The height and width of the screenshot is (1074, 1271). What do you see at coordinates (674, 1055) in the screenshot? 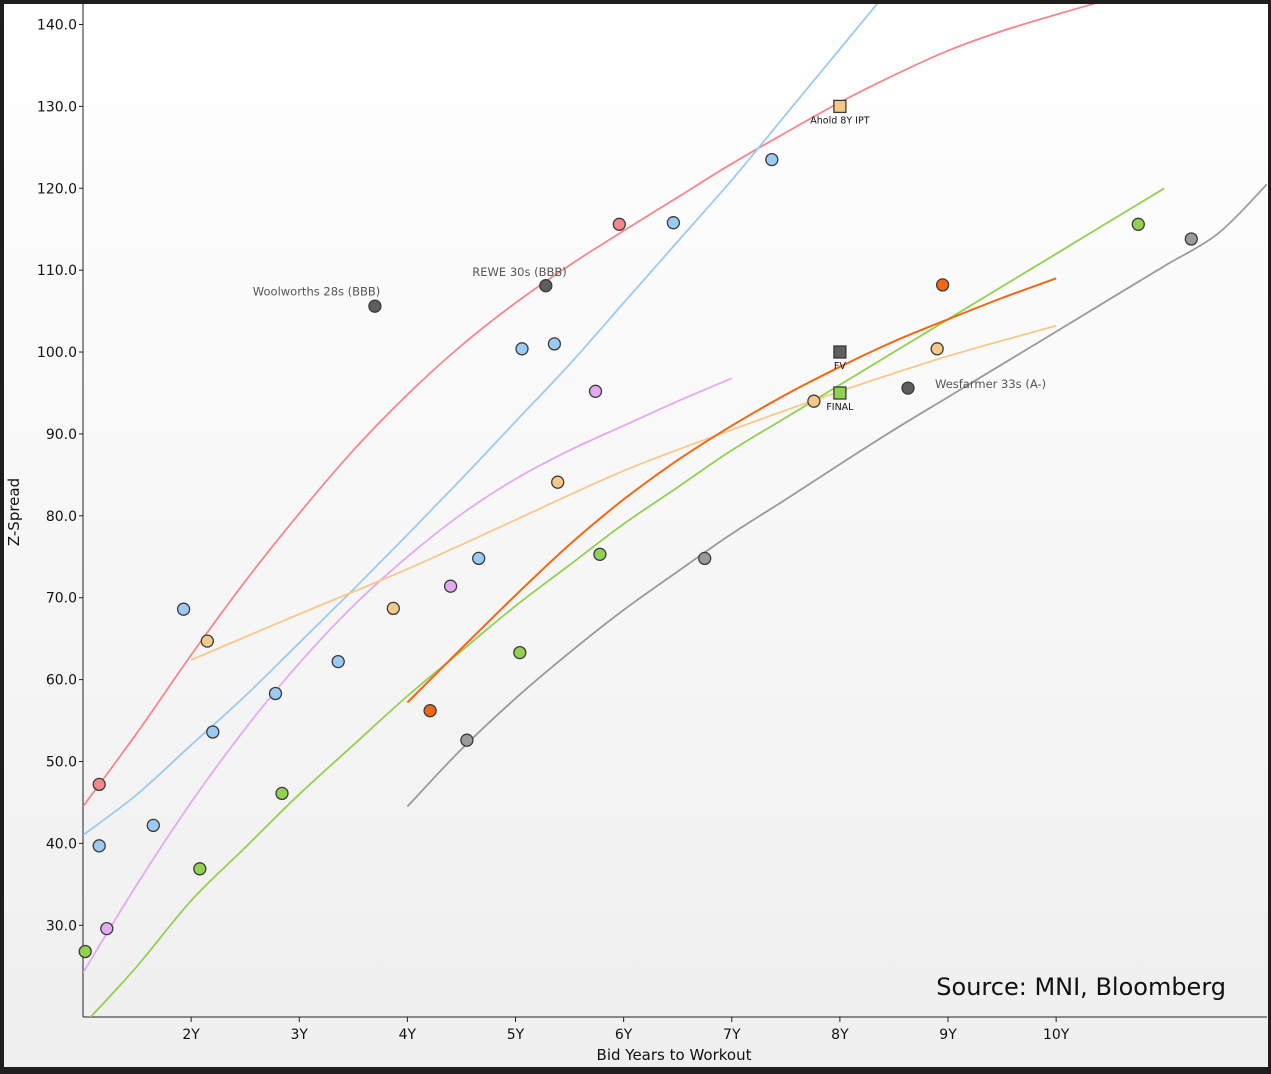
I see `x-axis-title: Bid Years to Workout` at bounding box center [674, 1055].